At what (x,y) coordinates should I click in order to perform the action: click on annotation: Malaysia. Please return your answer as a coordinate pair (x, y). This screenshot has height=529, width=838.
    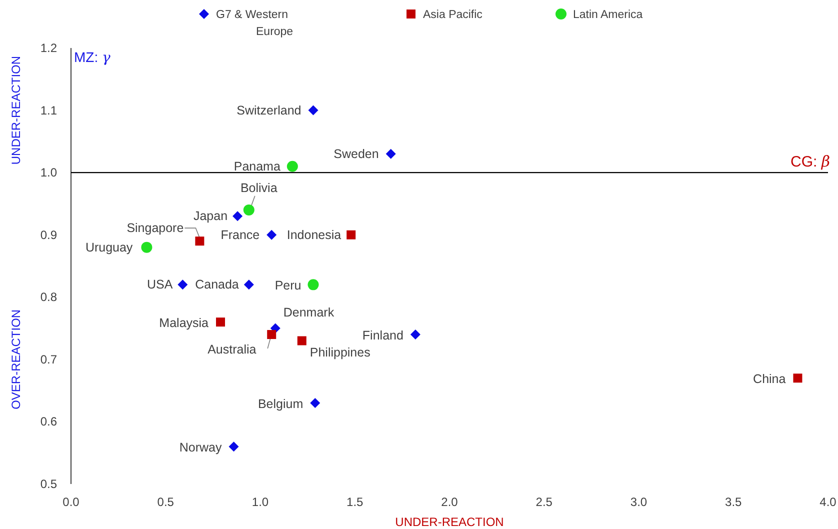
    Looking at the image, I should click on (184, 323).